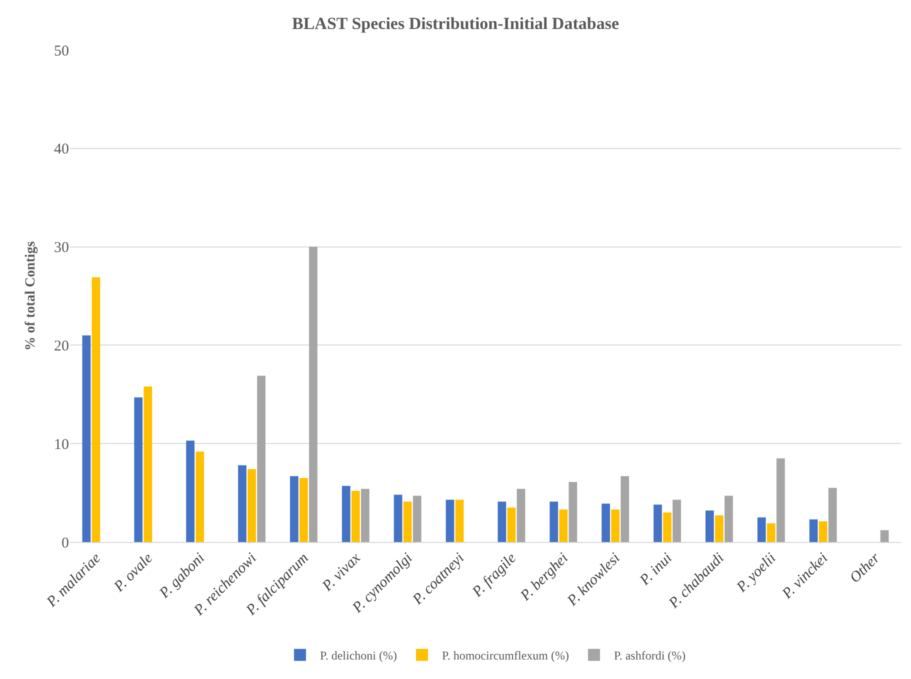  Describe the element at coordinates (31, 295) in the screenshot. I see `y-axis-title: % of total Contigs` at that location.